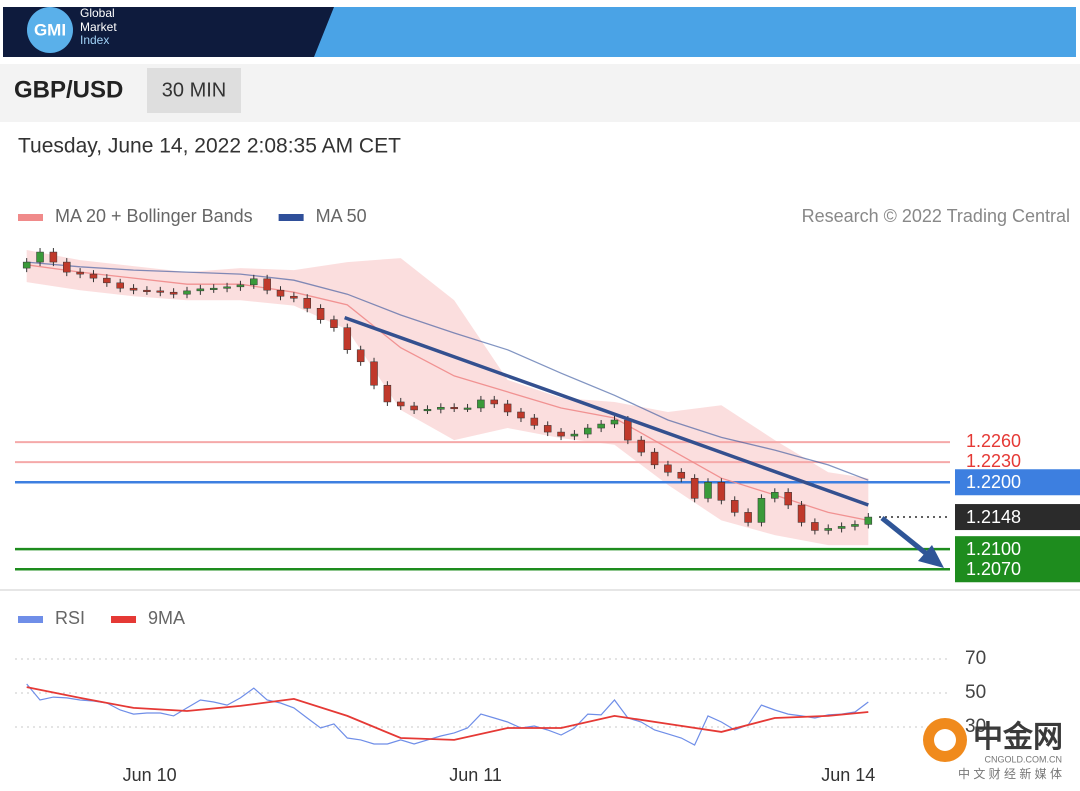 The height and width of the screenshot is (791, 1080). I want to click on credit: Research © 2022 Trading Central, so click(936, 216).